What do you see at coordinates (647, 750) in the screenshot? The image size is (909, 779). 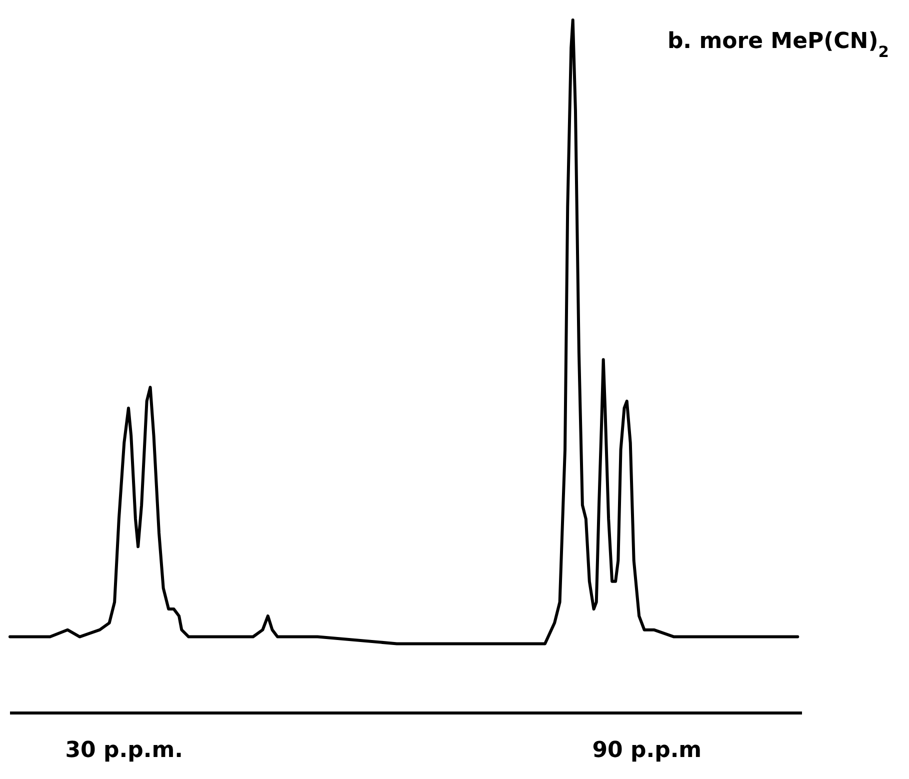 I see `x-tick-label: 90 p.p.m` at bounding box center [647, 750].